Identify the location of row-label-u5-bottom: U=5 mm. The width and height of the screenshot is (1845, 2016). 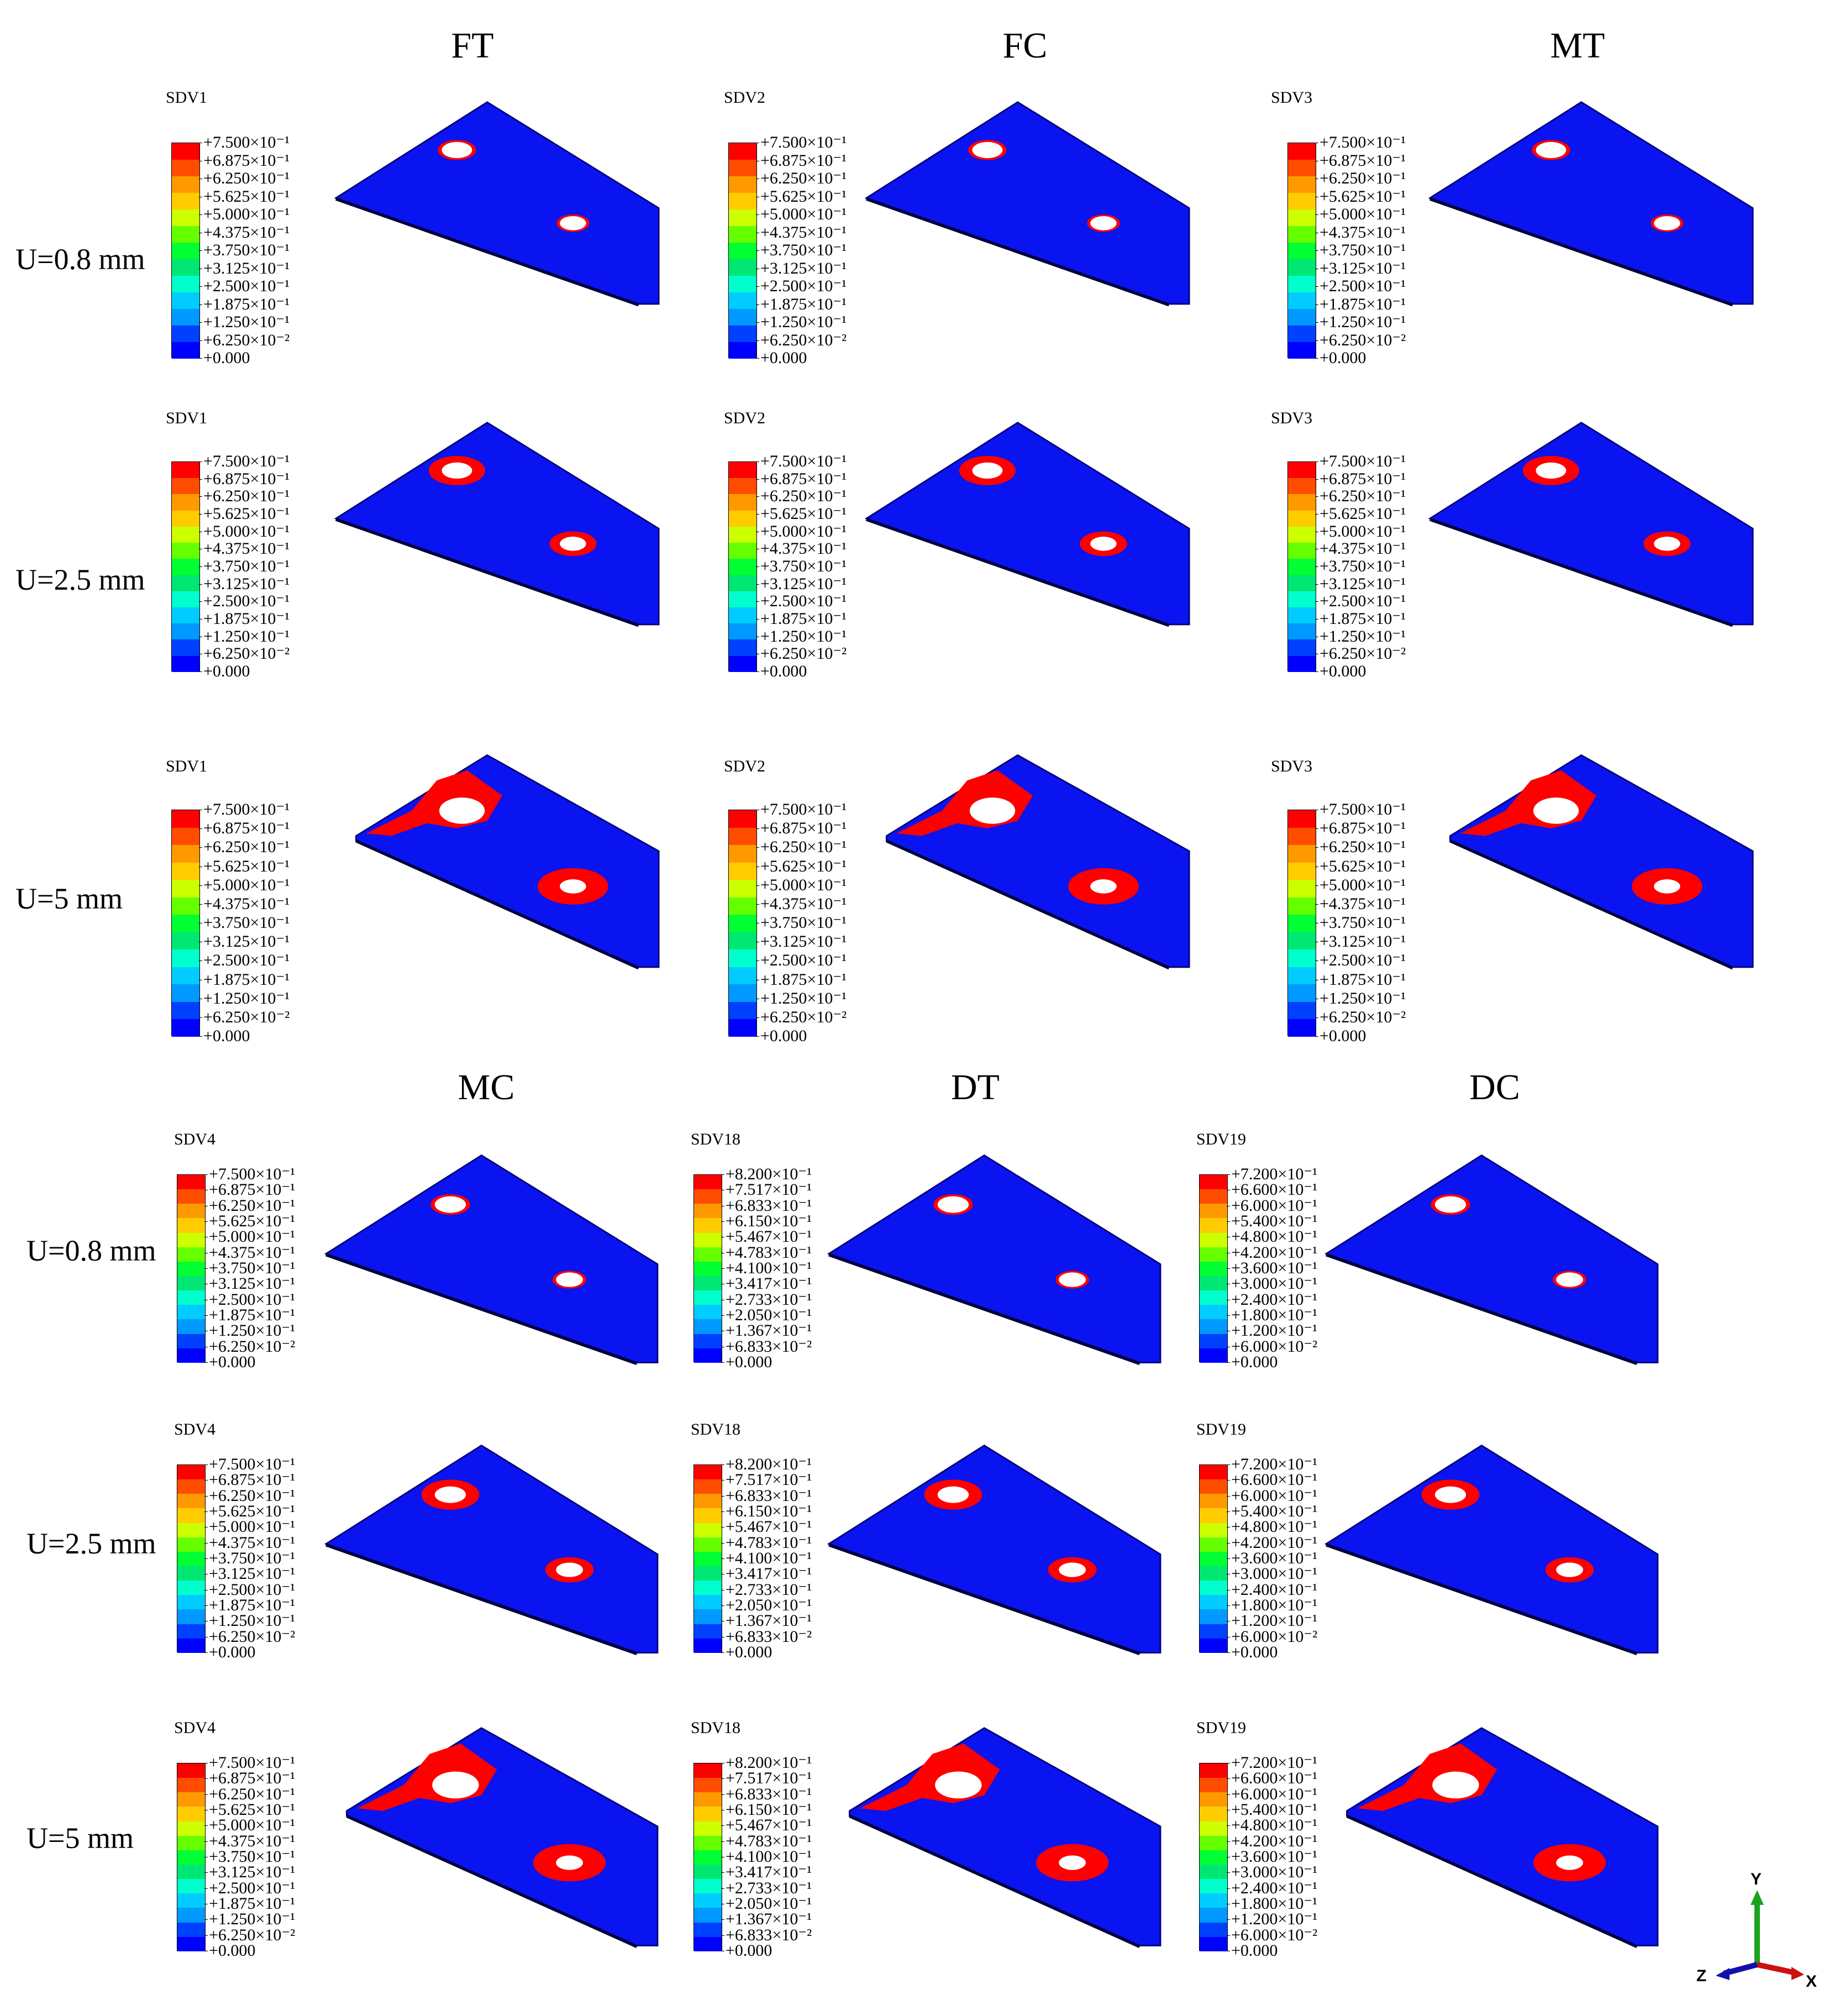
(80, 1838).